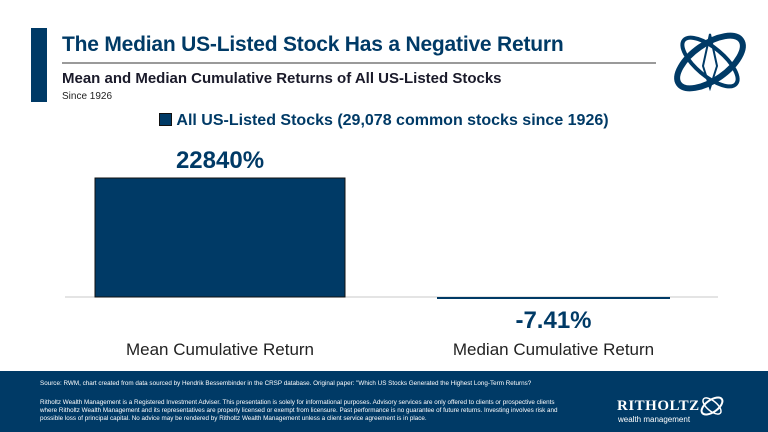 The height and width of the screenshot is (432, 768). I want to click on chart-subtitle: Since 1926, so click(87, 96).